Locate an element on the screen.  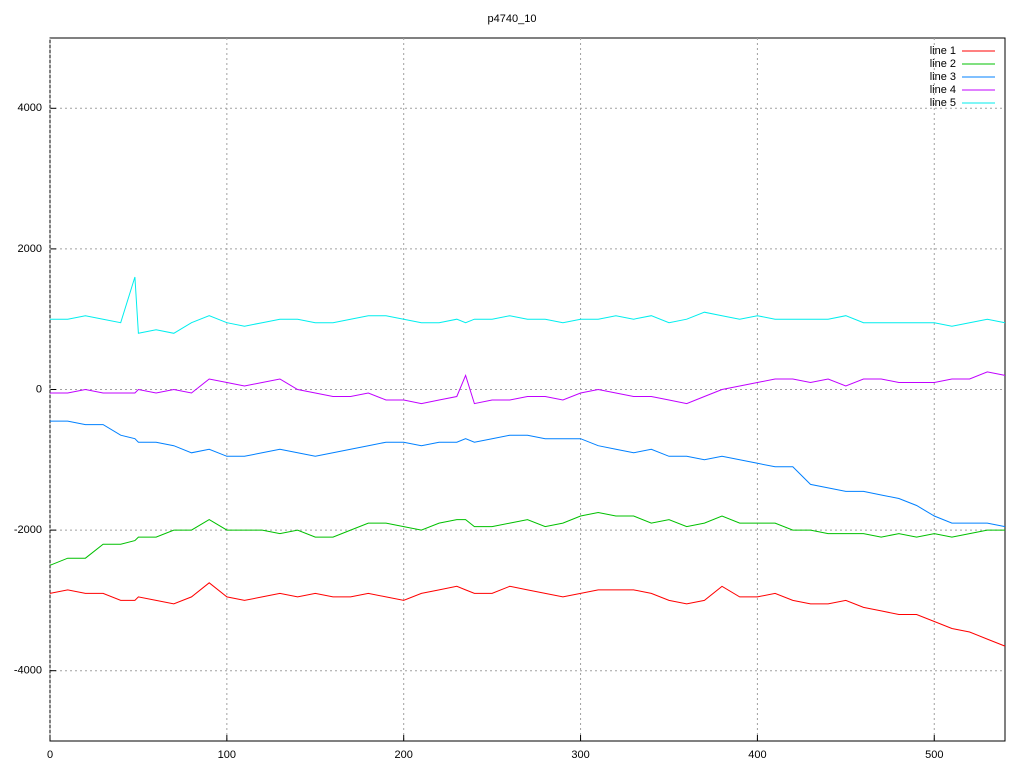
x-tick-label: 0 is located at coordinates (50, 755).